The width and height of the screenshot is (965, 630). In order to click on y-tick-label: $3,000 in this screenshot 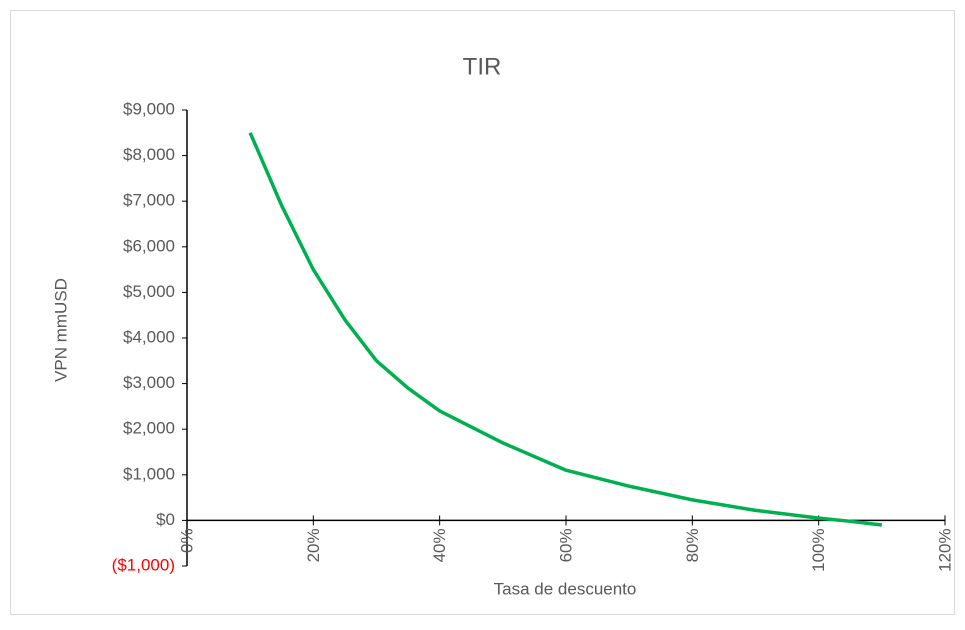, I will do `click(149, 382)`.